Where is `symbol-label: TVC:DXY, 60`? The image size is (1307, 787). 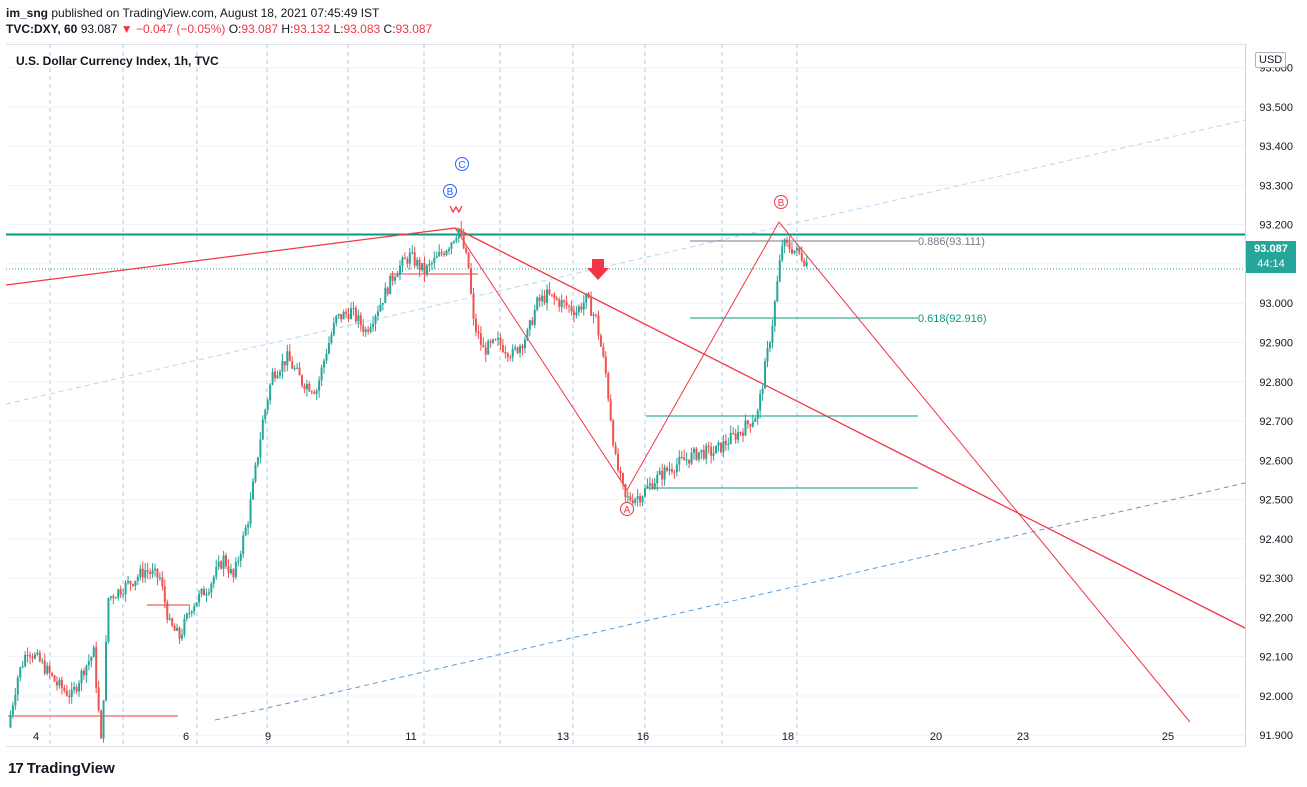 symbol-label: TVC:DXY, 60 is located at coordinates (42, 29).